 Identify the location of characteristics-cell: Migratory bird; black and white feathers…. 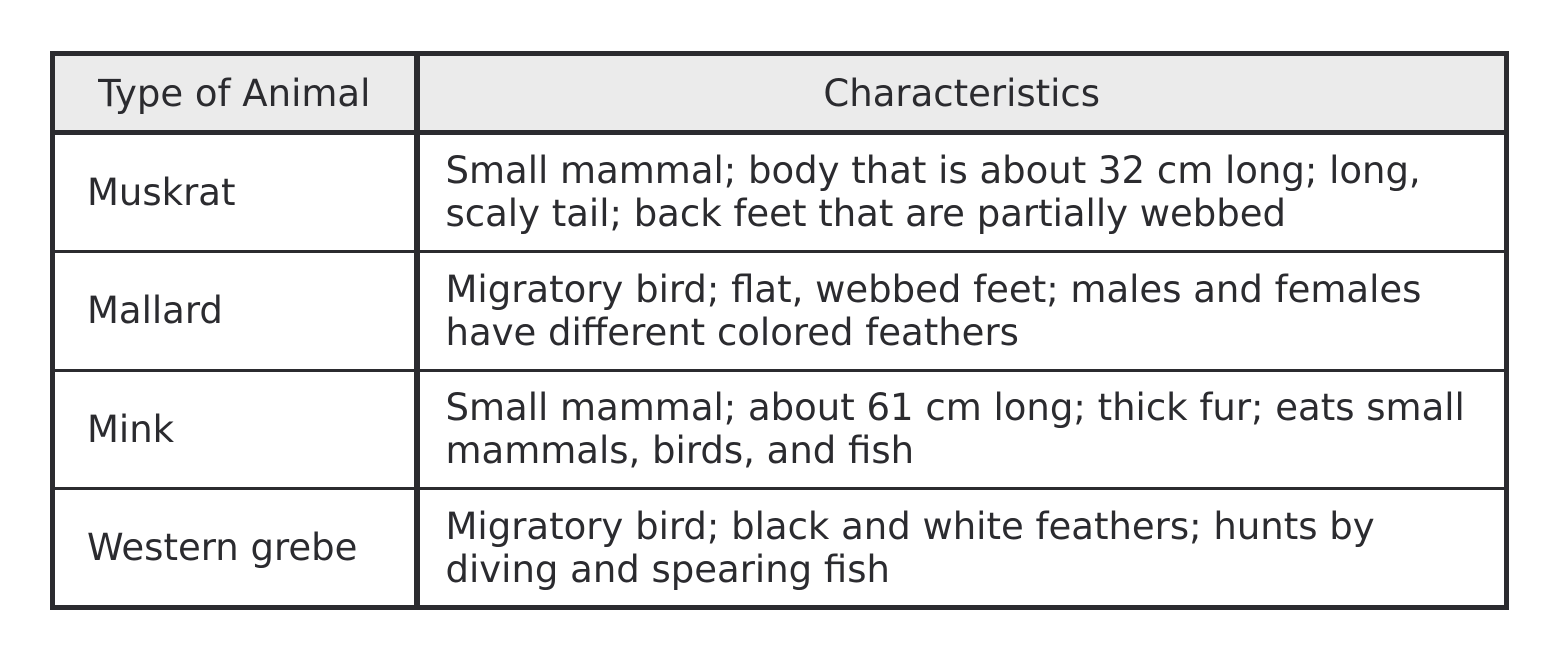
(961, 548).